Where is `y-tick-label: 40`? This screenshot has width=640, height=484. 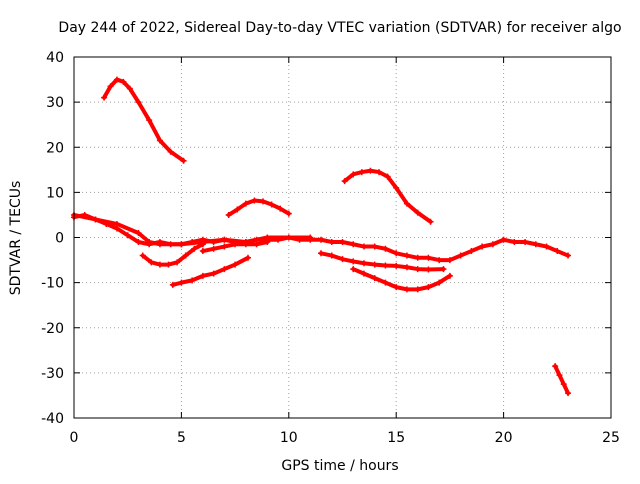 y-tick-label: 40 is located at coordinates (55, 58).